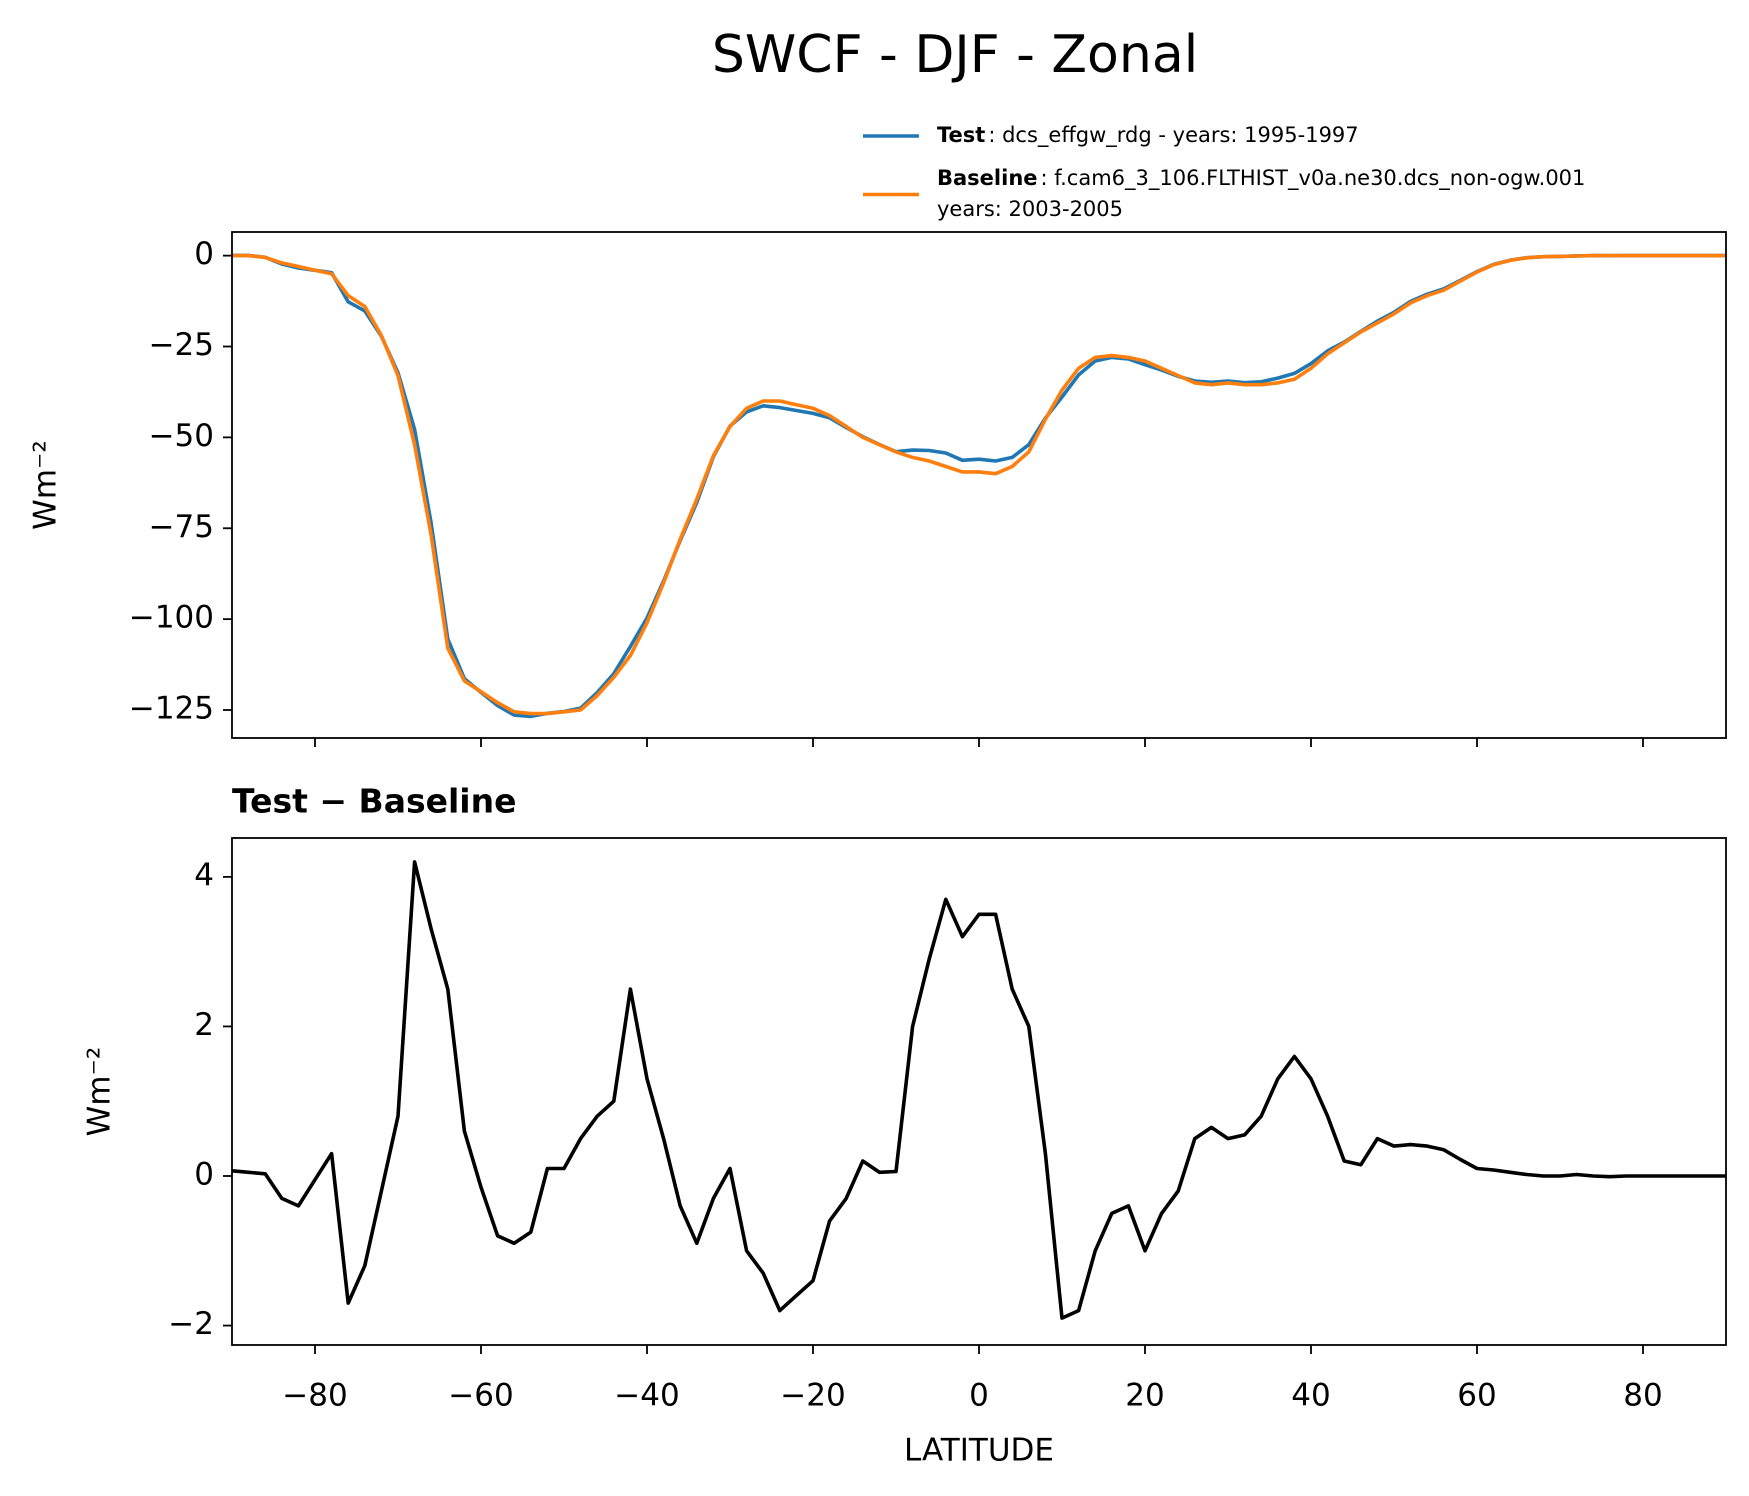 The height and width of the screenshot is (1496, 1749). What do you see at coordinates (1642, 1396) in the screenshot?
I see `x-tick-label: 80` at bounding box center [1642, 1396].